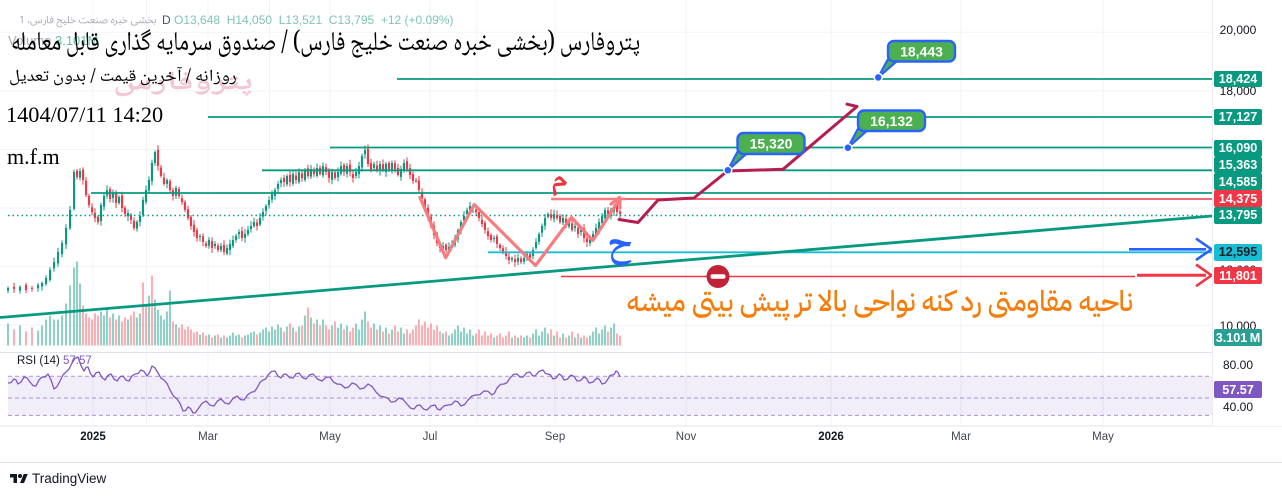 This screenshot has height=497, width=1282. What do you see at coordinates (771, 144) in the screenshot?
I see `svg-text: 15,320` at bounding box center [771, 144].